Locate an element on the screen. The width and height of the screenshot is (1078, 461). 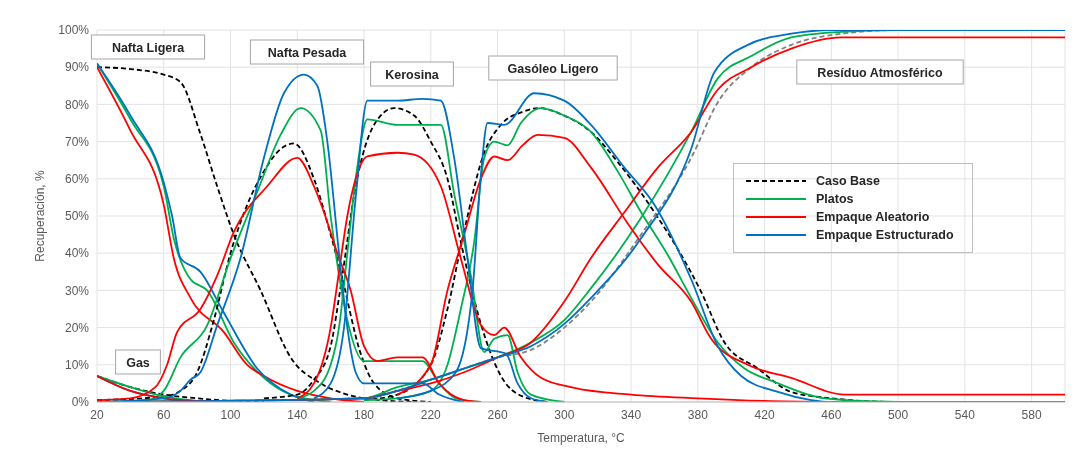
y-tick-label: 0% is located at coordinates (80, 402).